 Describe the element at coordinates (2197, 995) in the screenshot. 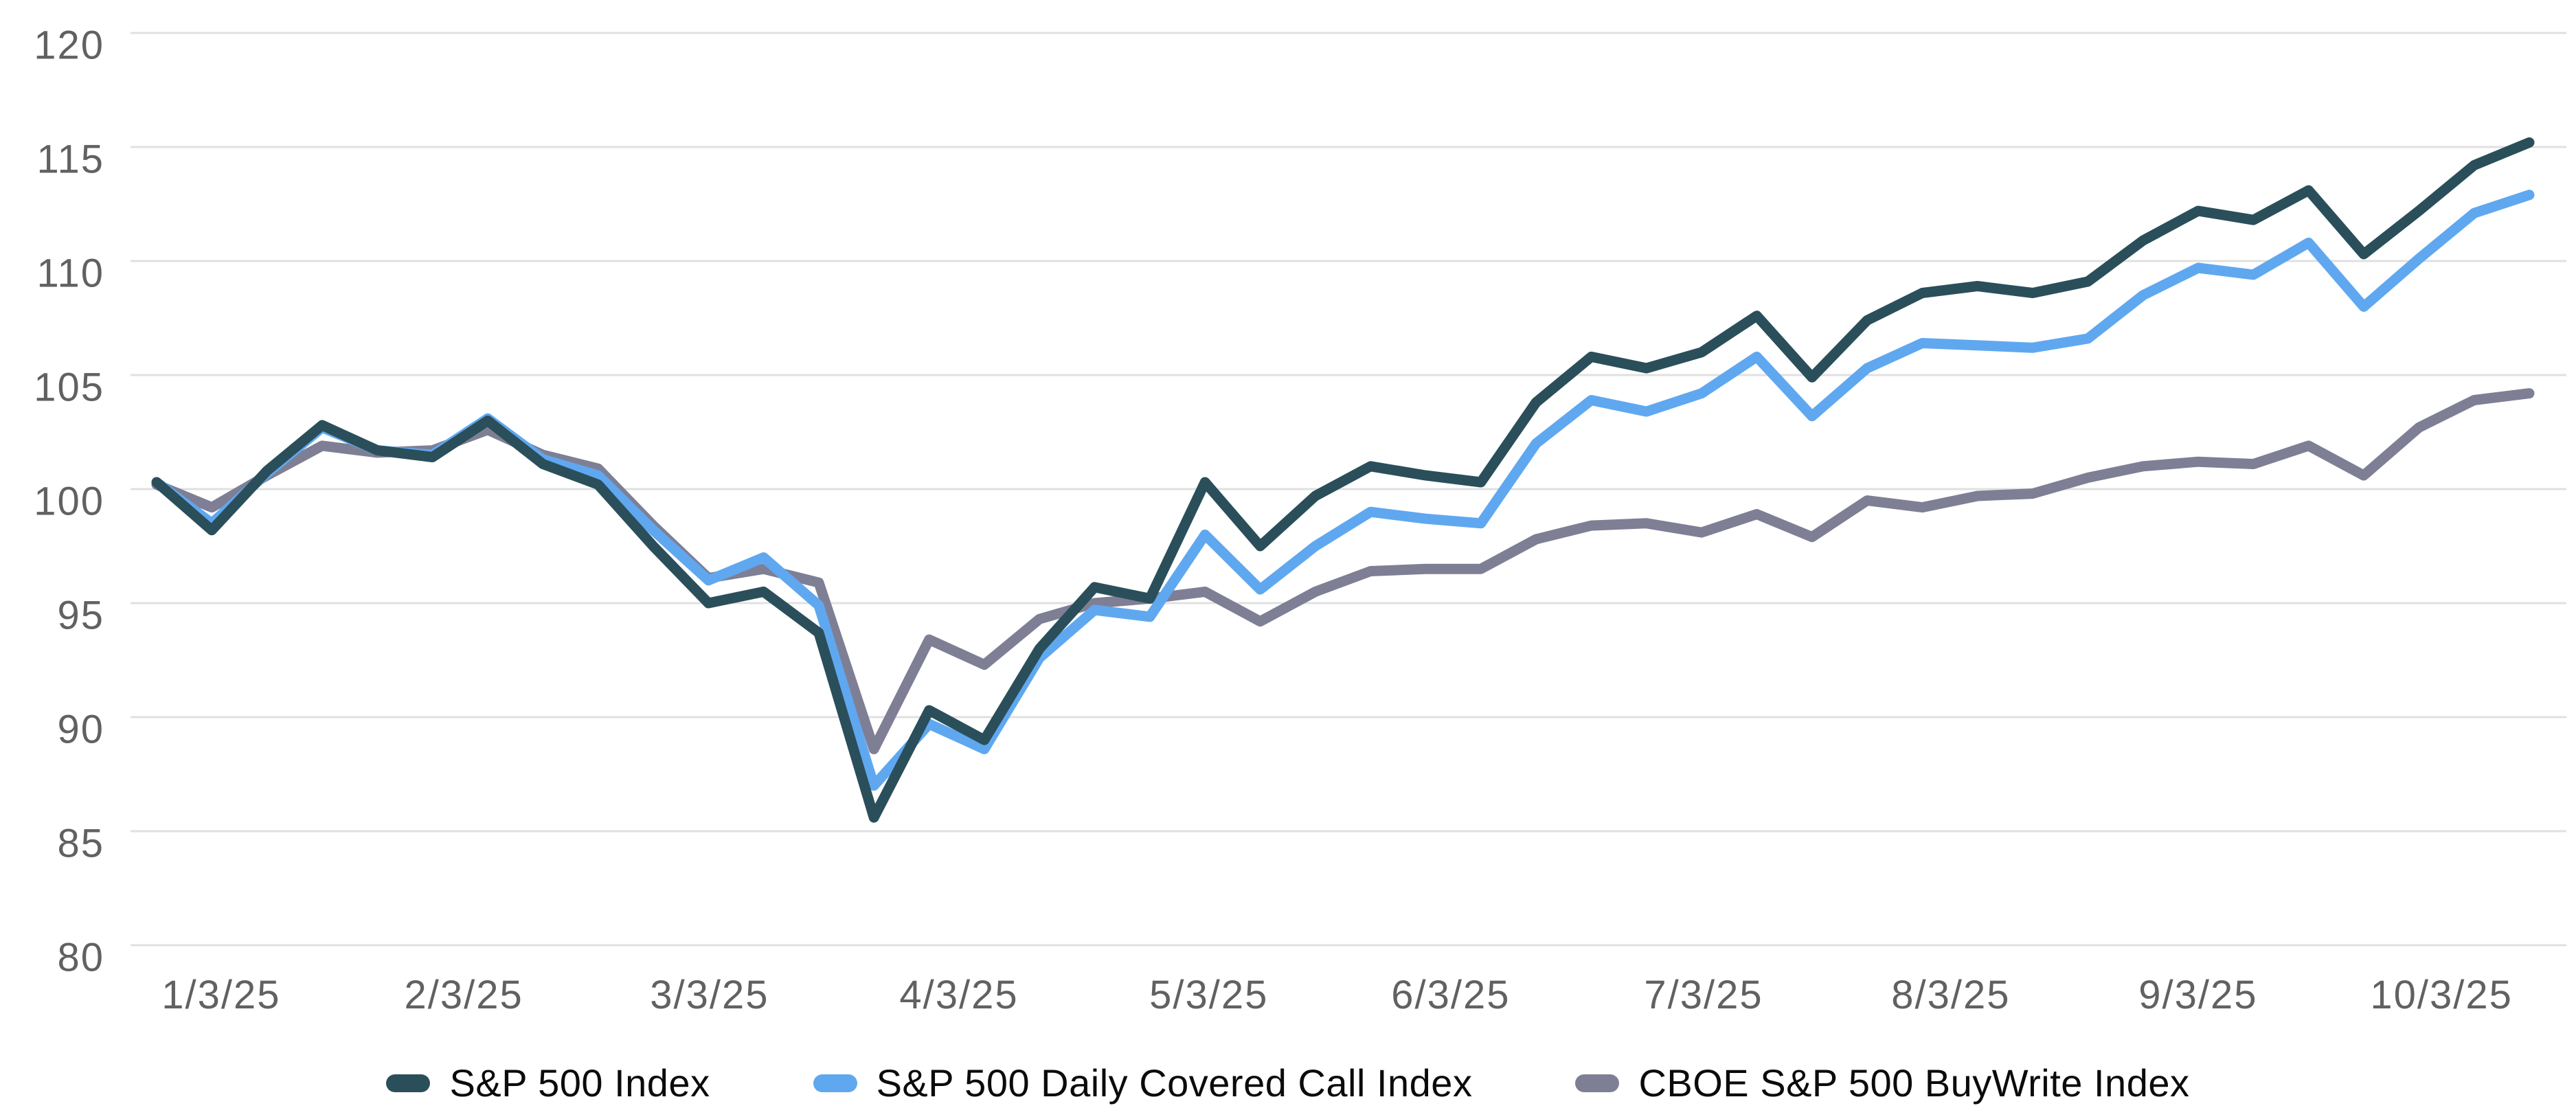

I see `x-axis-tick-label: 9/3/25` at that location.